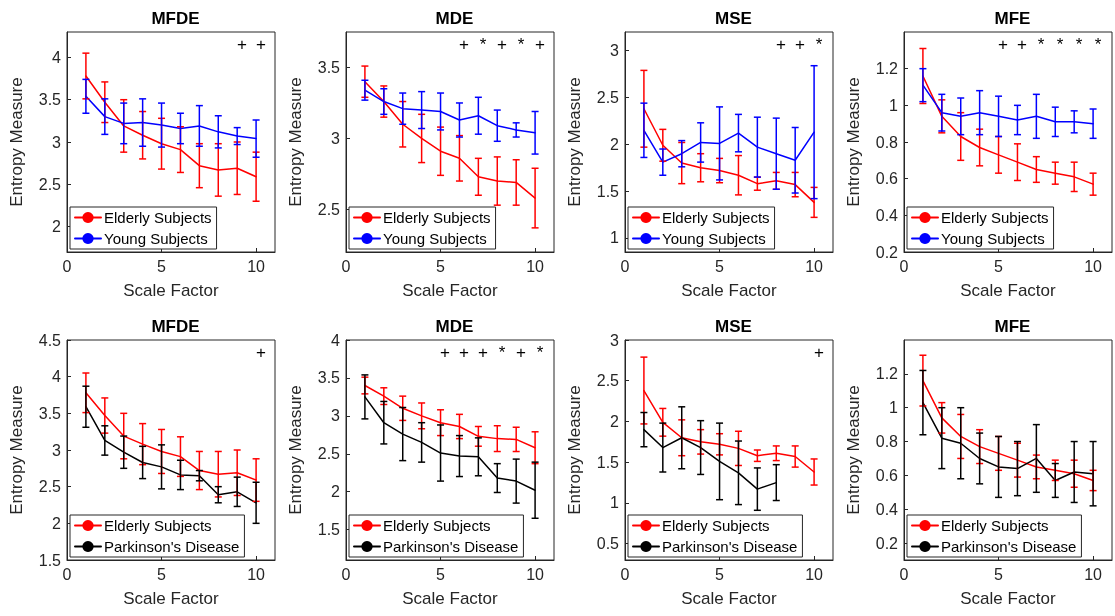 This screenshot has height=616, width=1115. What do you see at coordinates (733, 326) in the screenshot?
I see `chart-title: MSE` at bounding box center [733, 326].